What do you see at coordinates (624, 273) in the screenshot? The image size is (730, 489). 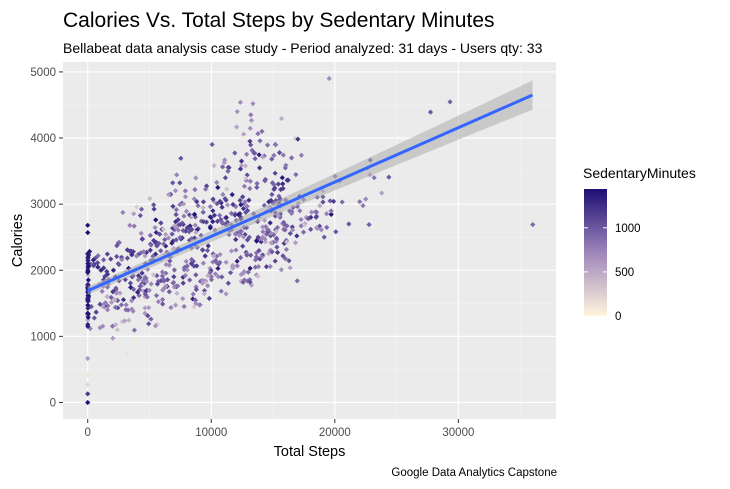 I see `legend-tick-label: 500` at bounding box center [624, 273].